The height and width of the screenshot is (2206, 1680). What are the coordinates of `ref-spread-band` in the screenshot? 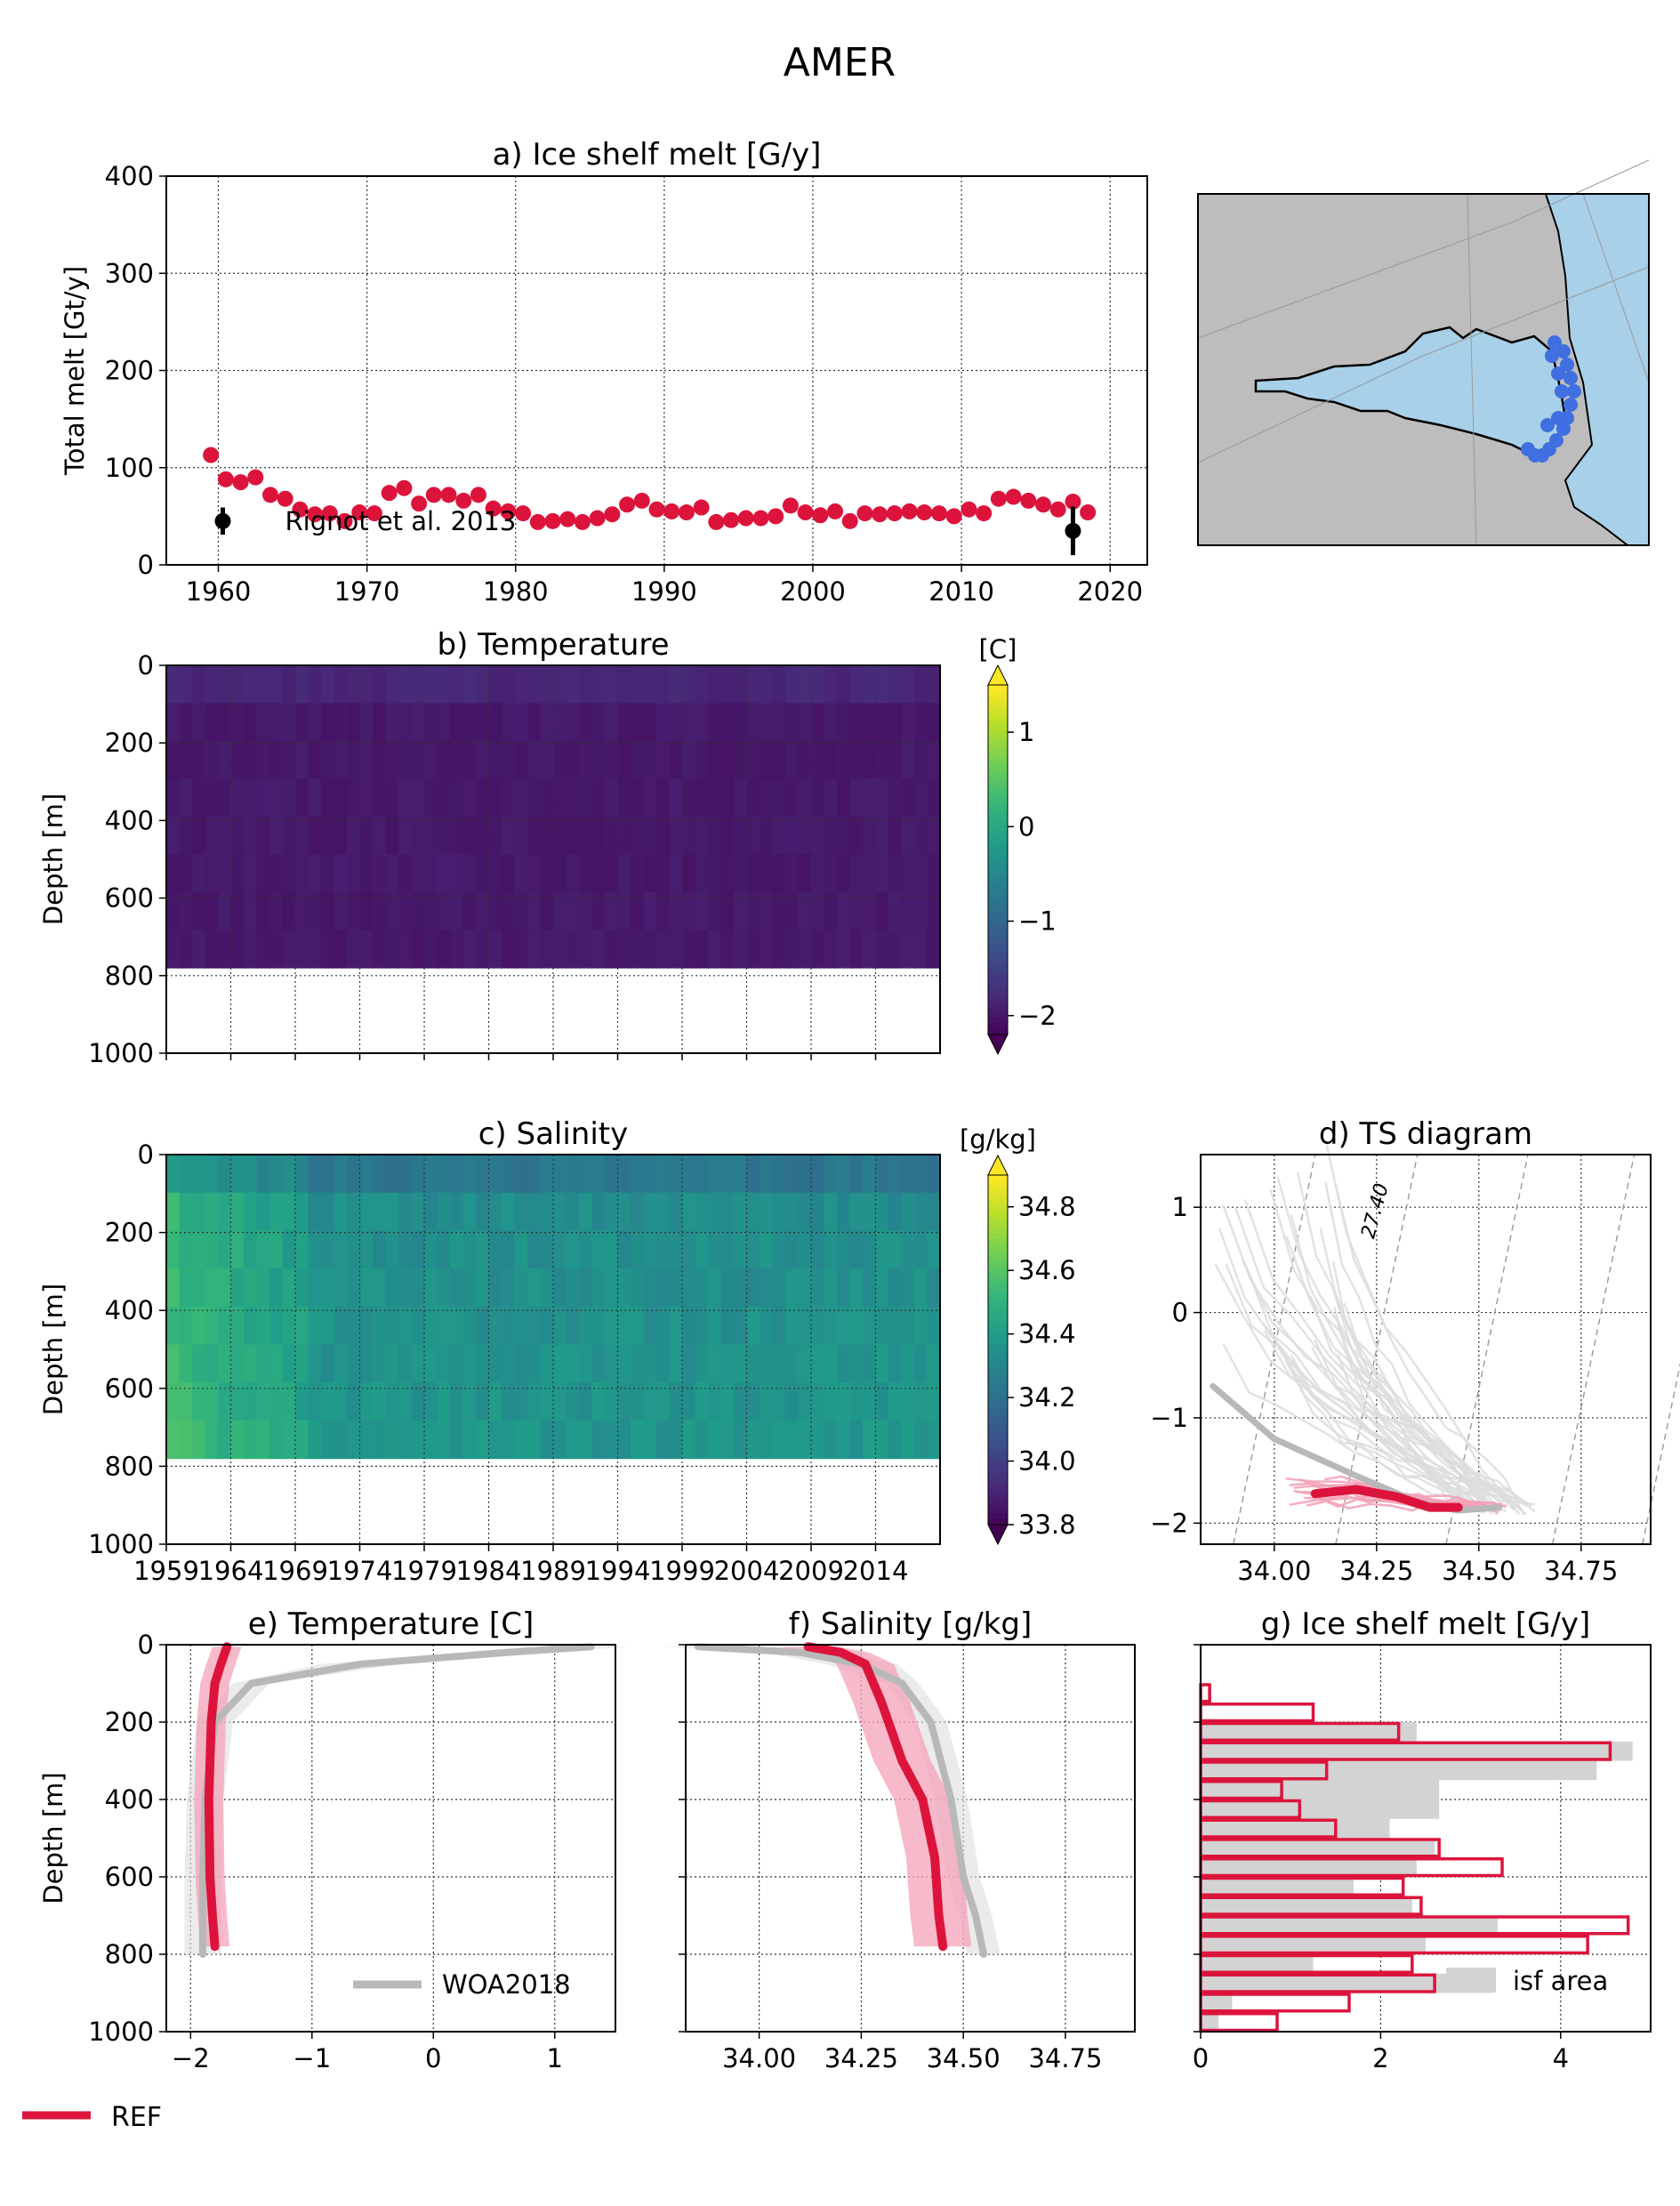 It's located at (875, 1796).